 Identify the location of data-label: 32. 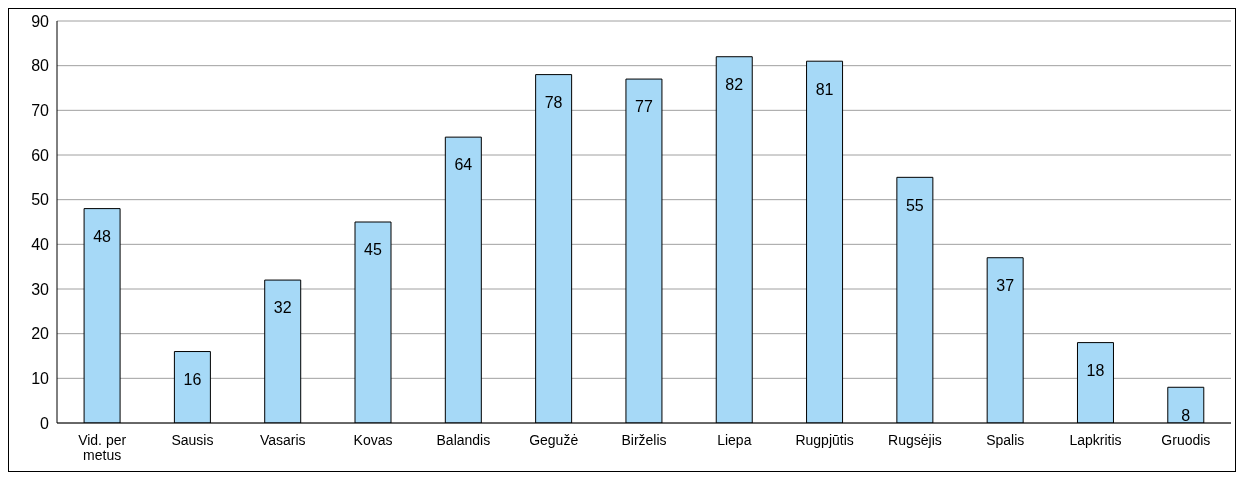
(282, 308).